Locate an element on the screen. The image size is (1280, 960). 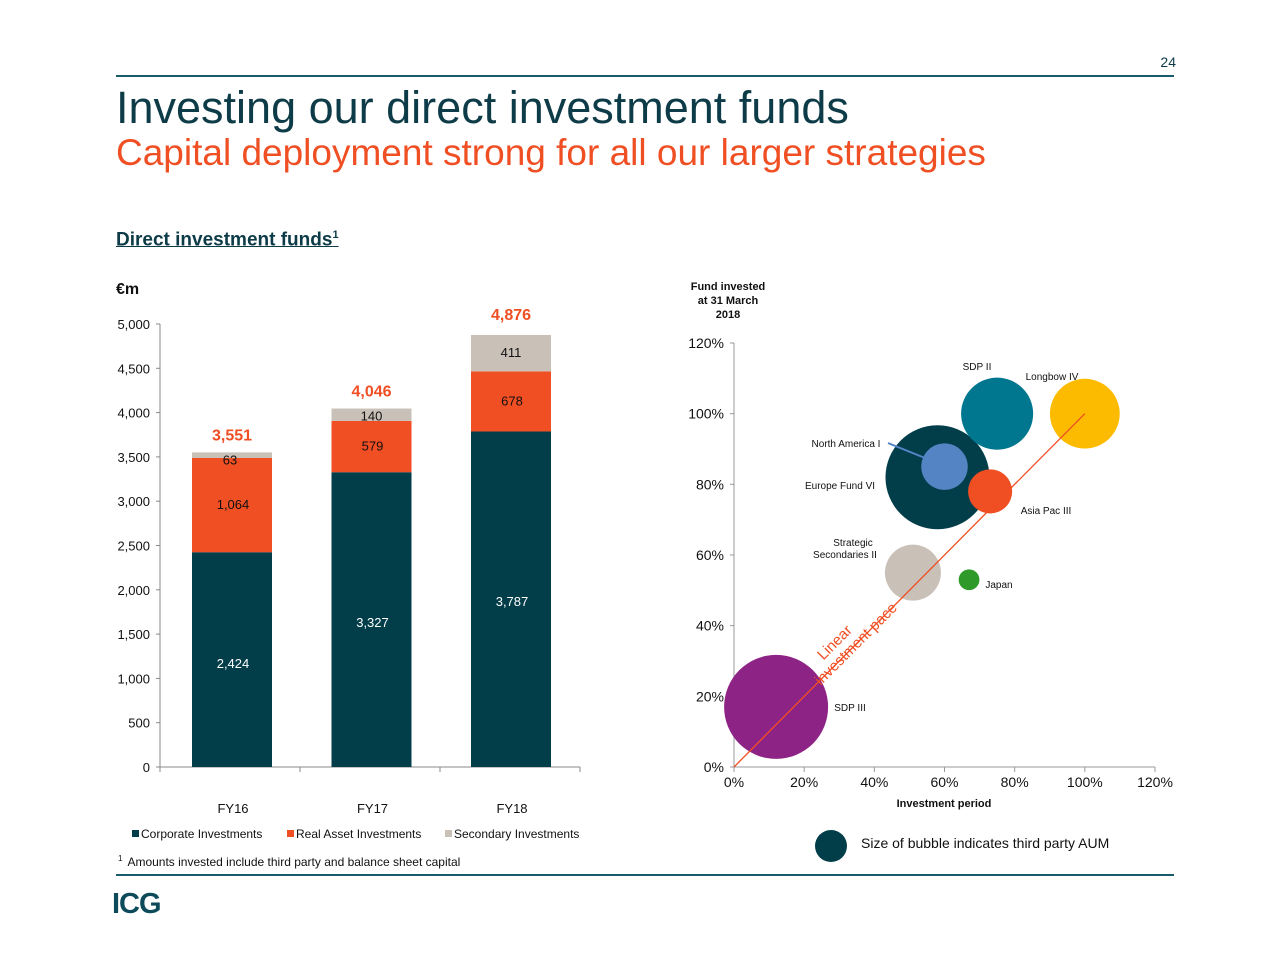
bar-data-label: 63 is located at coordinates (230, 459).